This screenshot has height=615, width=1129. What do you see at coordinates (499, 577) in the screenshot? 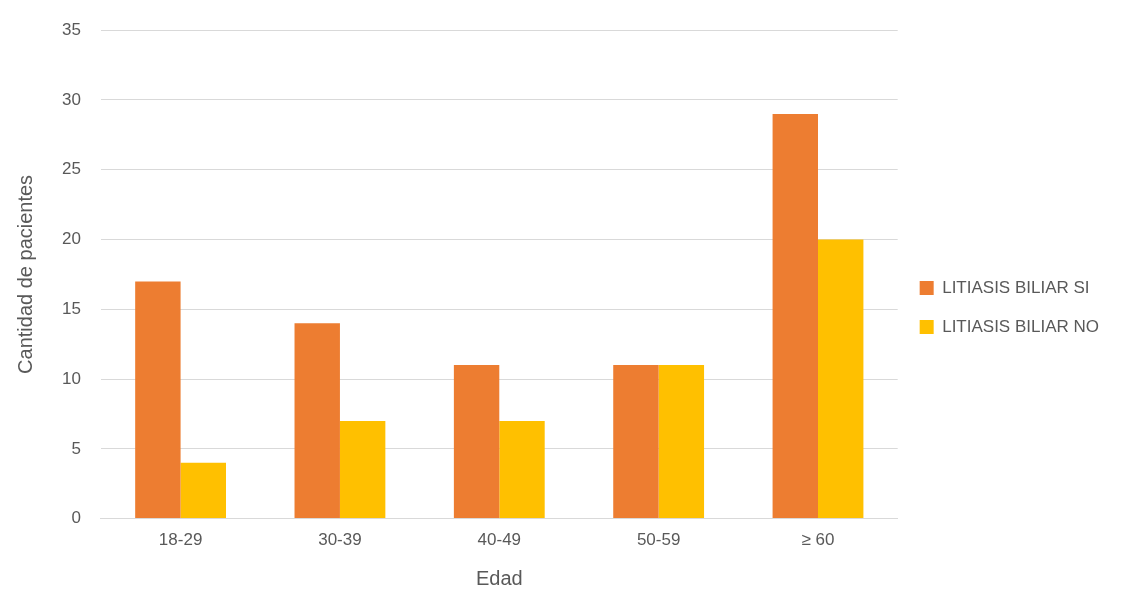
I see `x-axis-title: Edad` at bounding box center [499, 577].